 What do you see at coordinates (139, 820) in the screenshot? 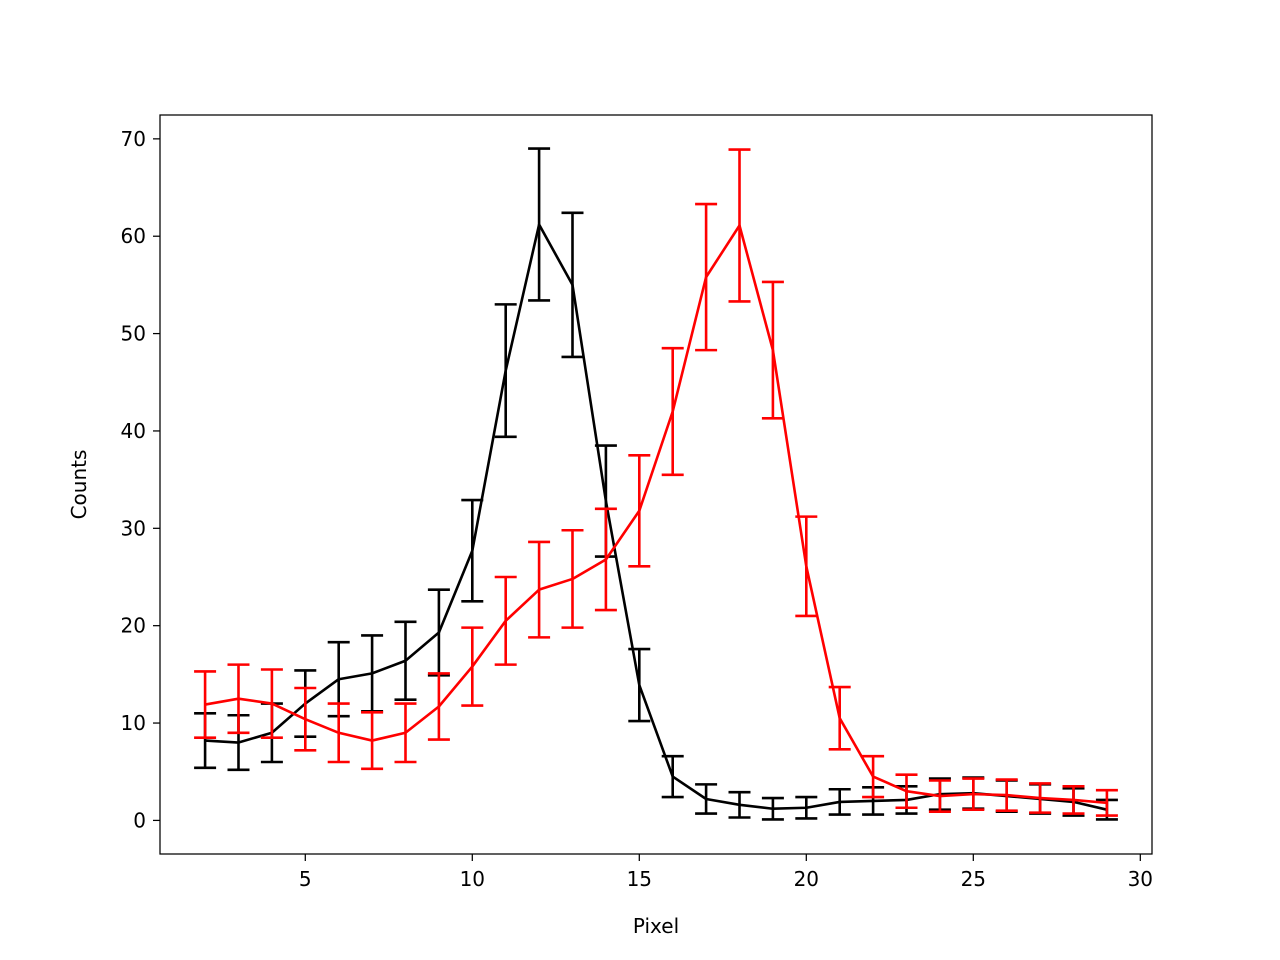
I see `y-tick-label: 0` at bounding box center [139, 820].